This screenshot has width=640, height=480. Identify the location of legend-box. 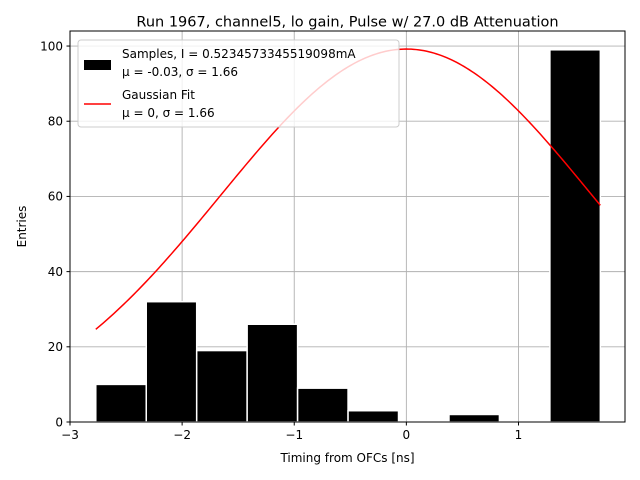
(238, 83).